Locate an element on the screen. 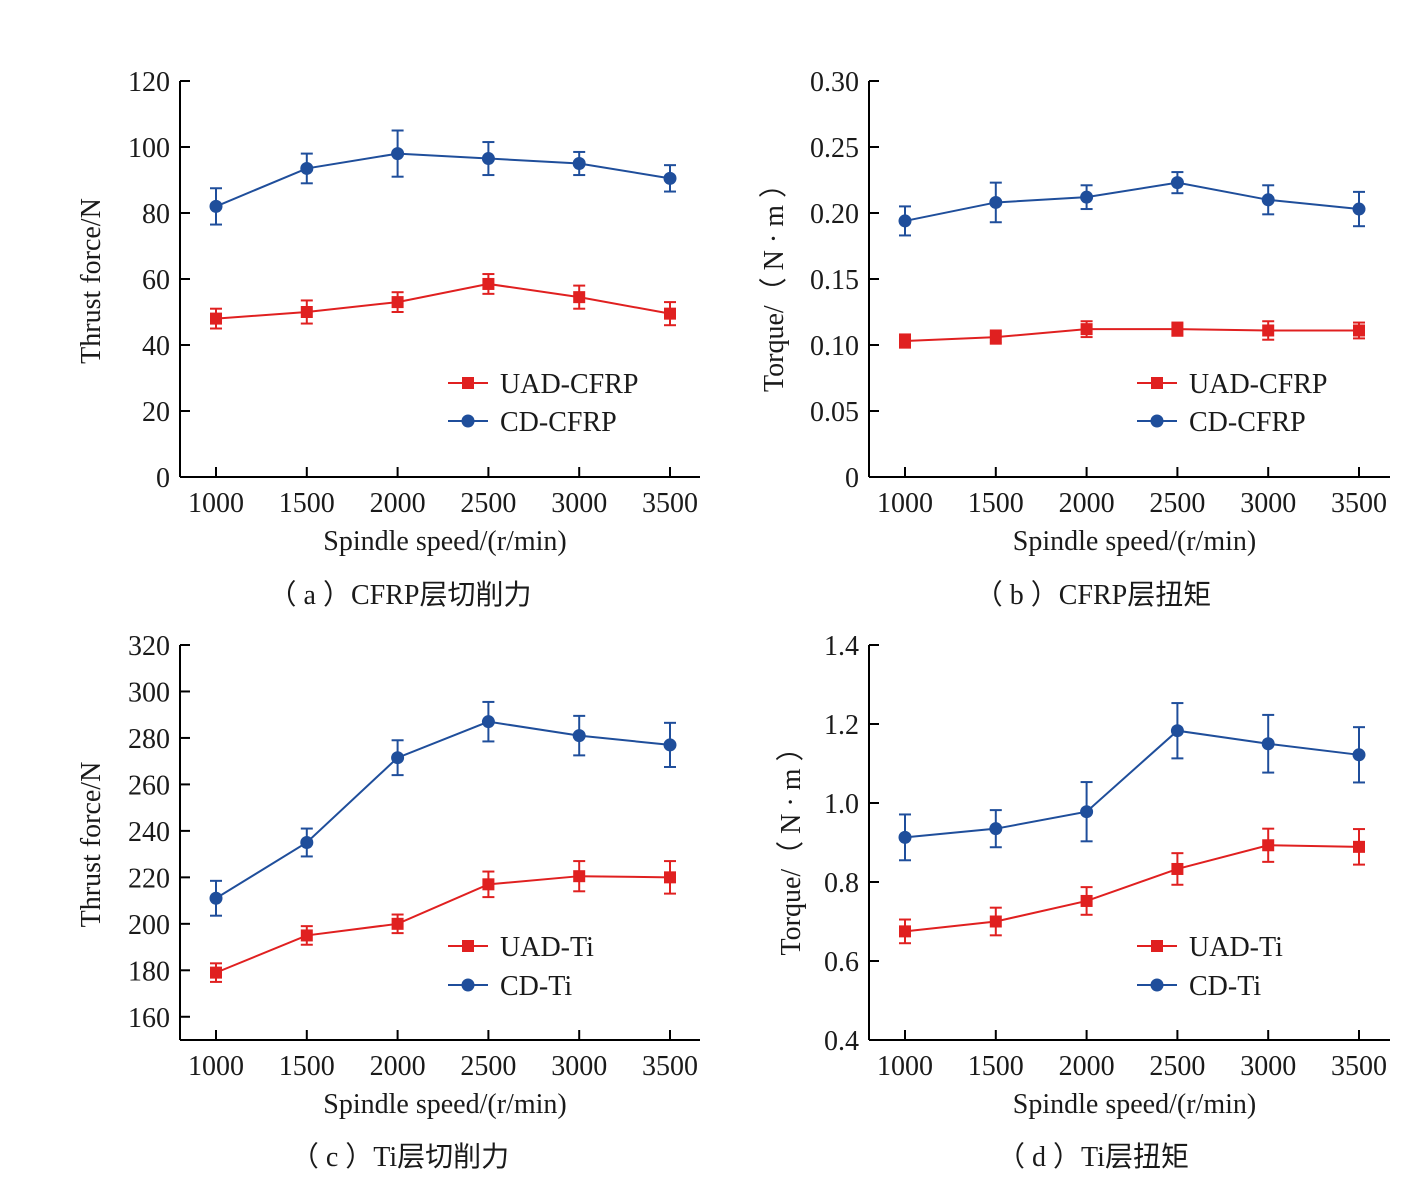  panel-caption: （ b ）CFRP层扭矩 is located at coordinates (1093, 595).